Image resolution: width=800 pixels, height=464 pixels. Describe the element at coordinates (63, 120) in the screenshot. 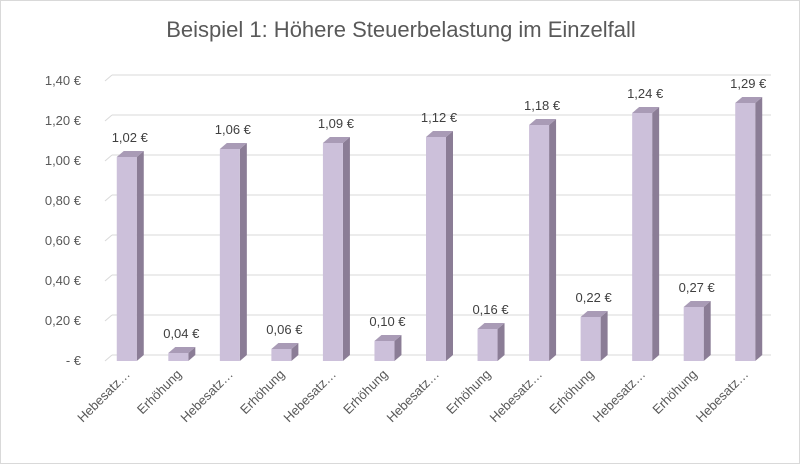

I see `y-tick-label: 1,20 €` at that location.